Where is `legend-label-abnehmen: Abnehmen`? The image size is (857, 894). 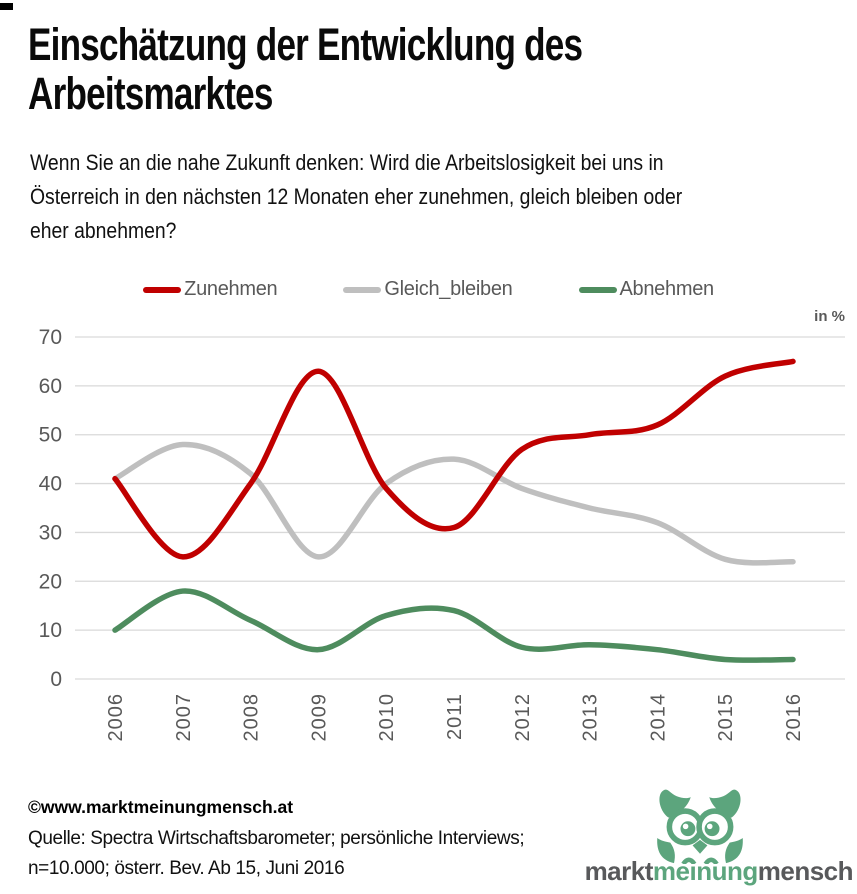 legend-label-abnehmen: Abnehmen is located at coordinates (667, 289).